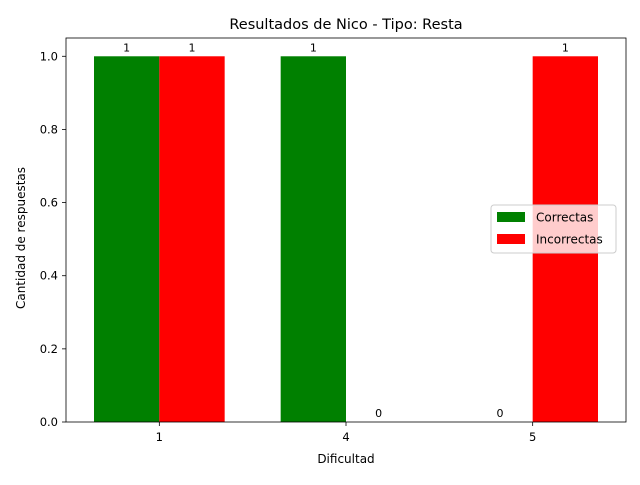 Image resolution: width=640 pixels, height=485 pixels. I want to click on legend-label-incorrectas: Incorrectas, so click(569, 240).